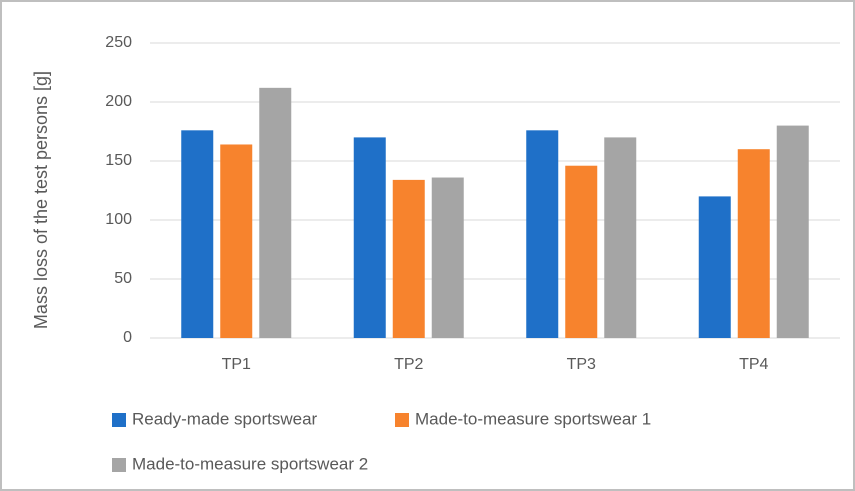  I want to click on x-tick-label: TP2, so click(408, 364).